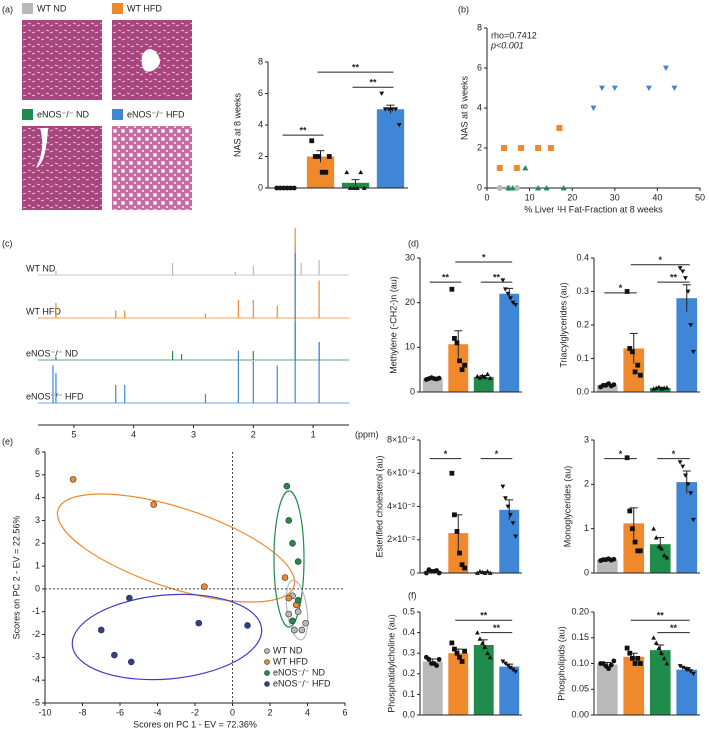 This screenshot has width=709, height=748. Describe the element at coordinates (379, 506) in the screenshot. I see `y-axis-label: Esterified cholesterol (au)` at that location.